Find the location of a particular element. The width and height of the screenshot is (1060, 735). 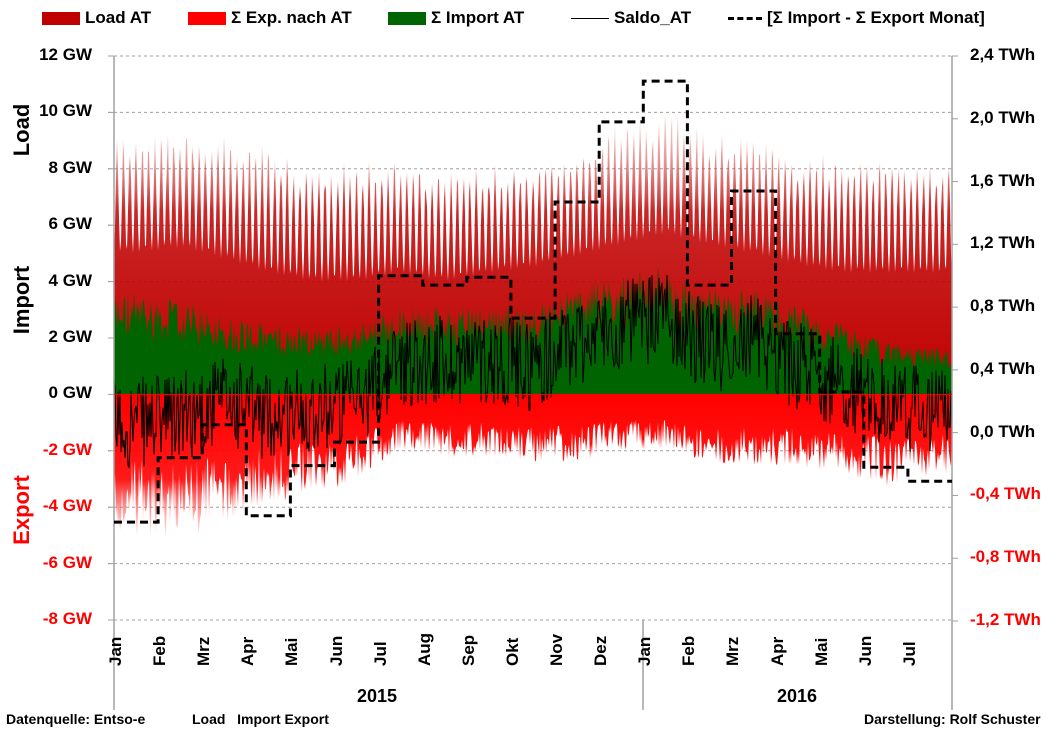

y-left-tick-label: -8 GW is located at coordinates (67, 618).